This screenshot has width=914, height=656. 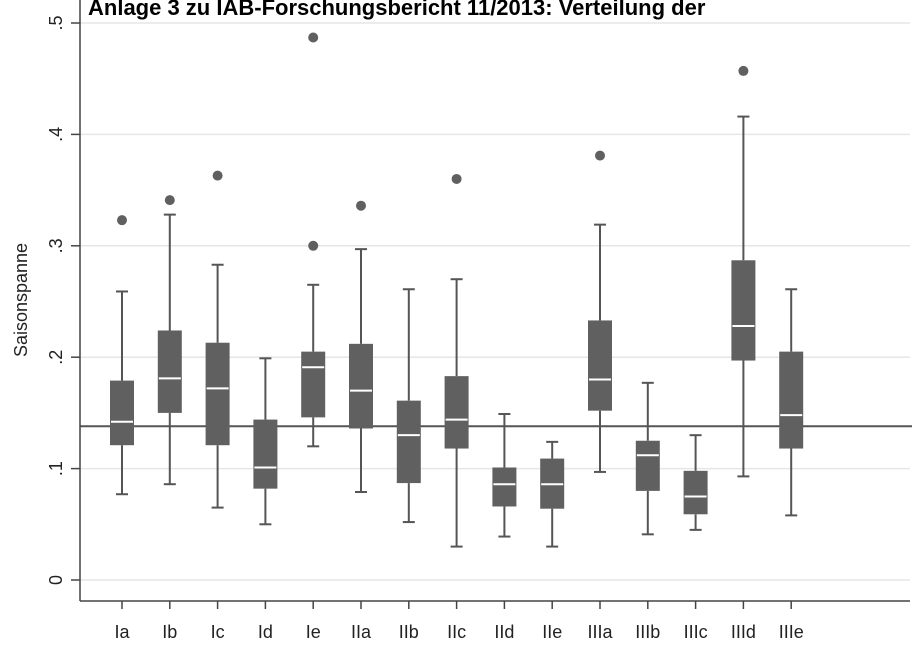 What do you see at coordinates (169, 632) in the screenshot?
I see `x-tick-label: Ib` at bounding box center [169, 632].